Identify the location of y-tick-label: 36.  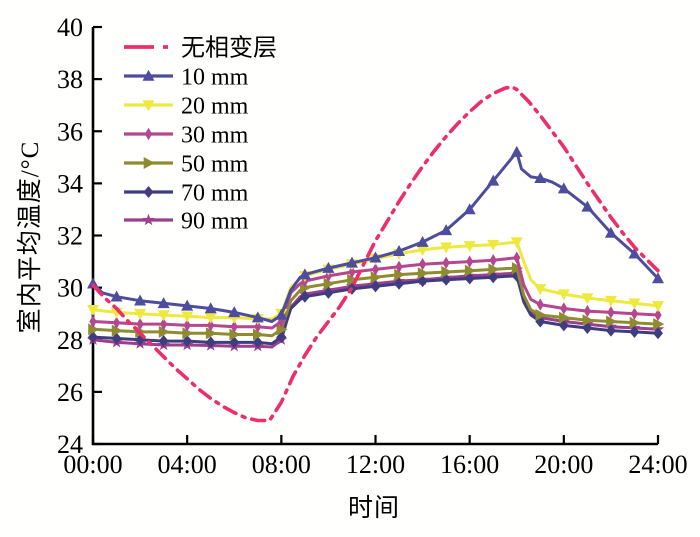
(70, 131).